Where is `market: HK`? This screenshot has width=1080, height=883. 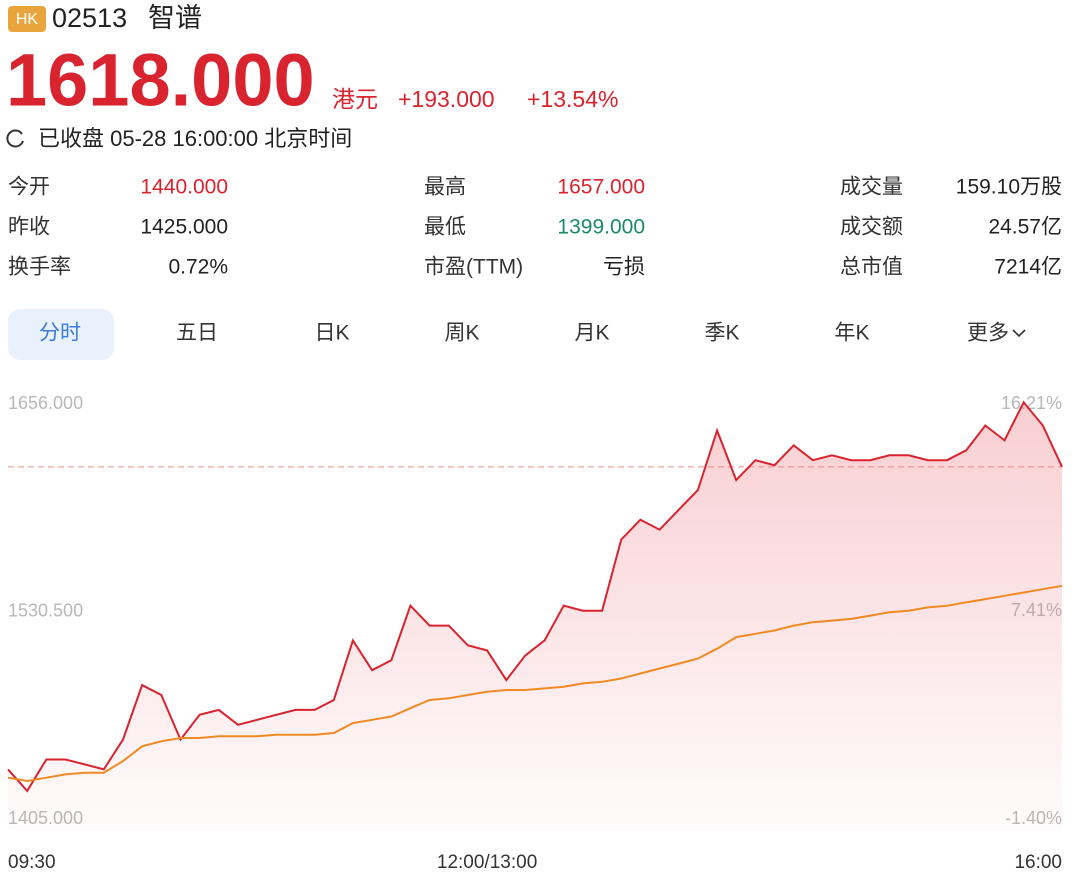
market: HK is located at coordinates (27, 19).